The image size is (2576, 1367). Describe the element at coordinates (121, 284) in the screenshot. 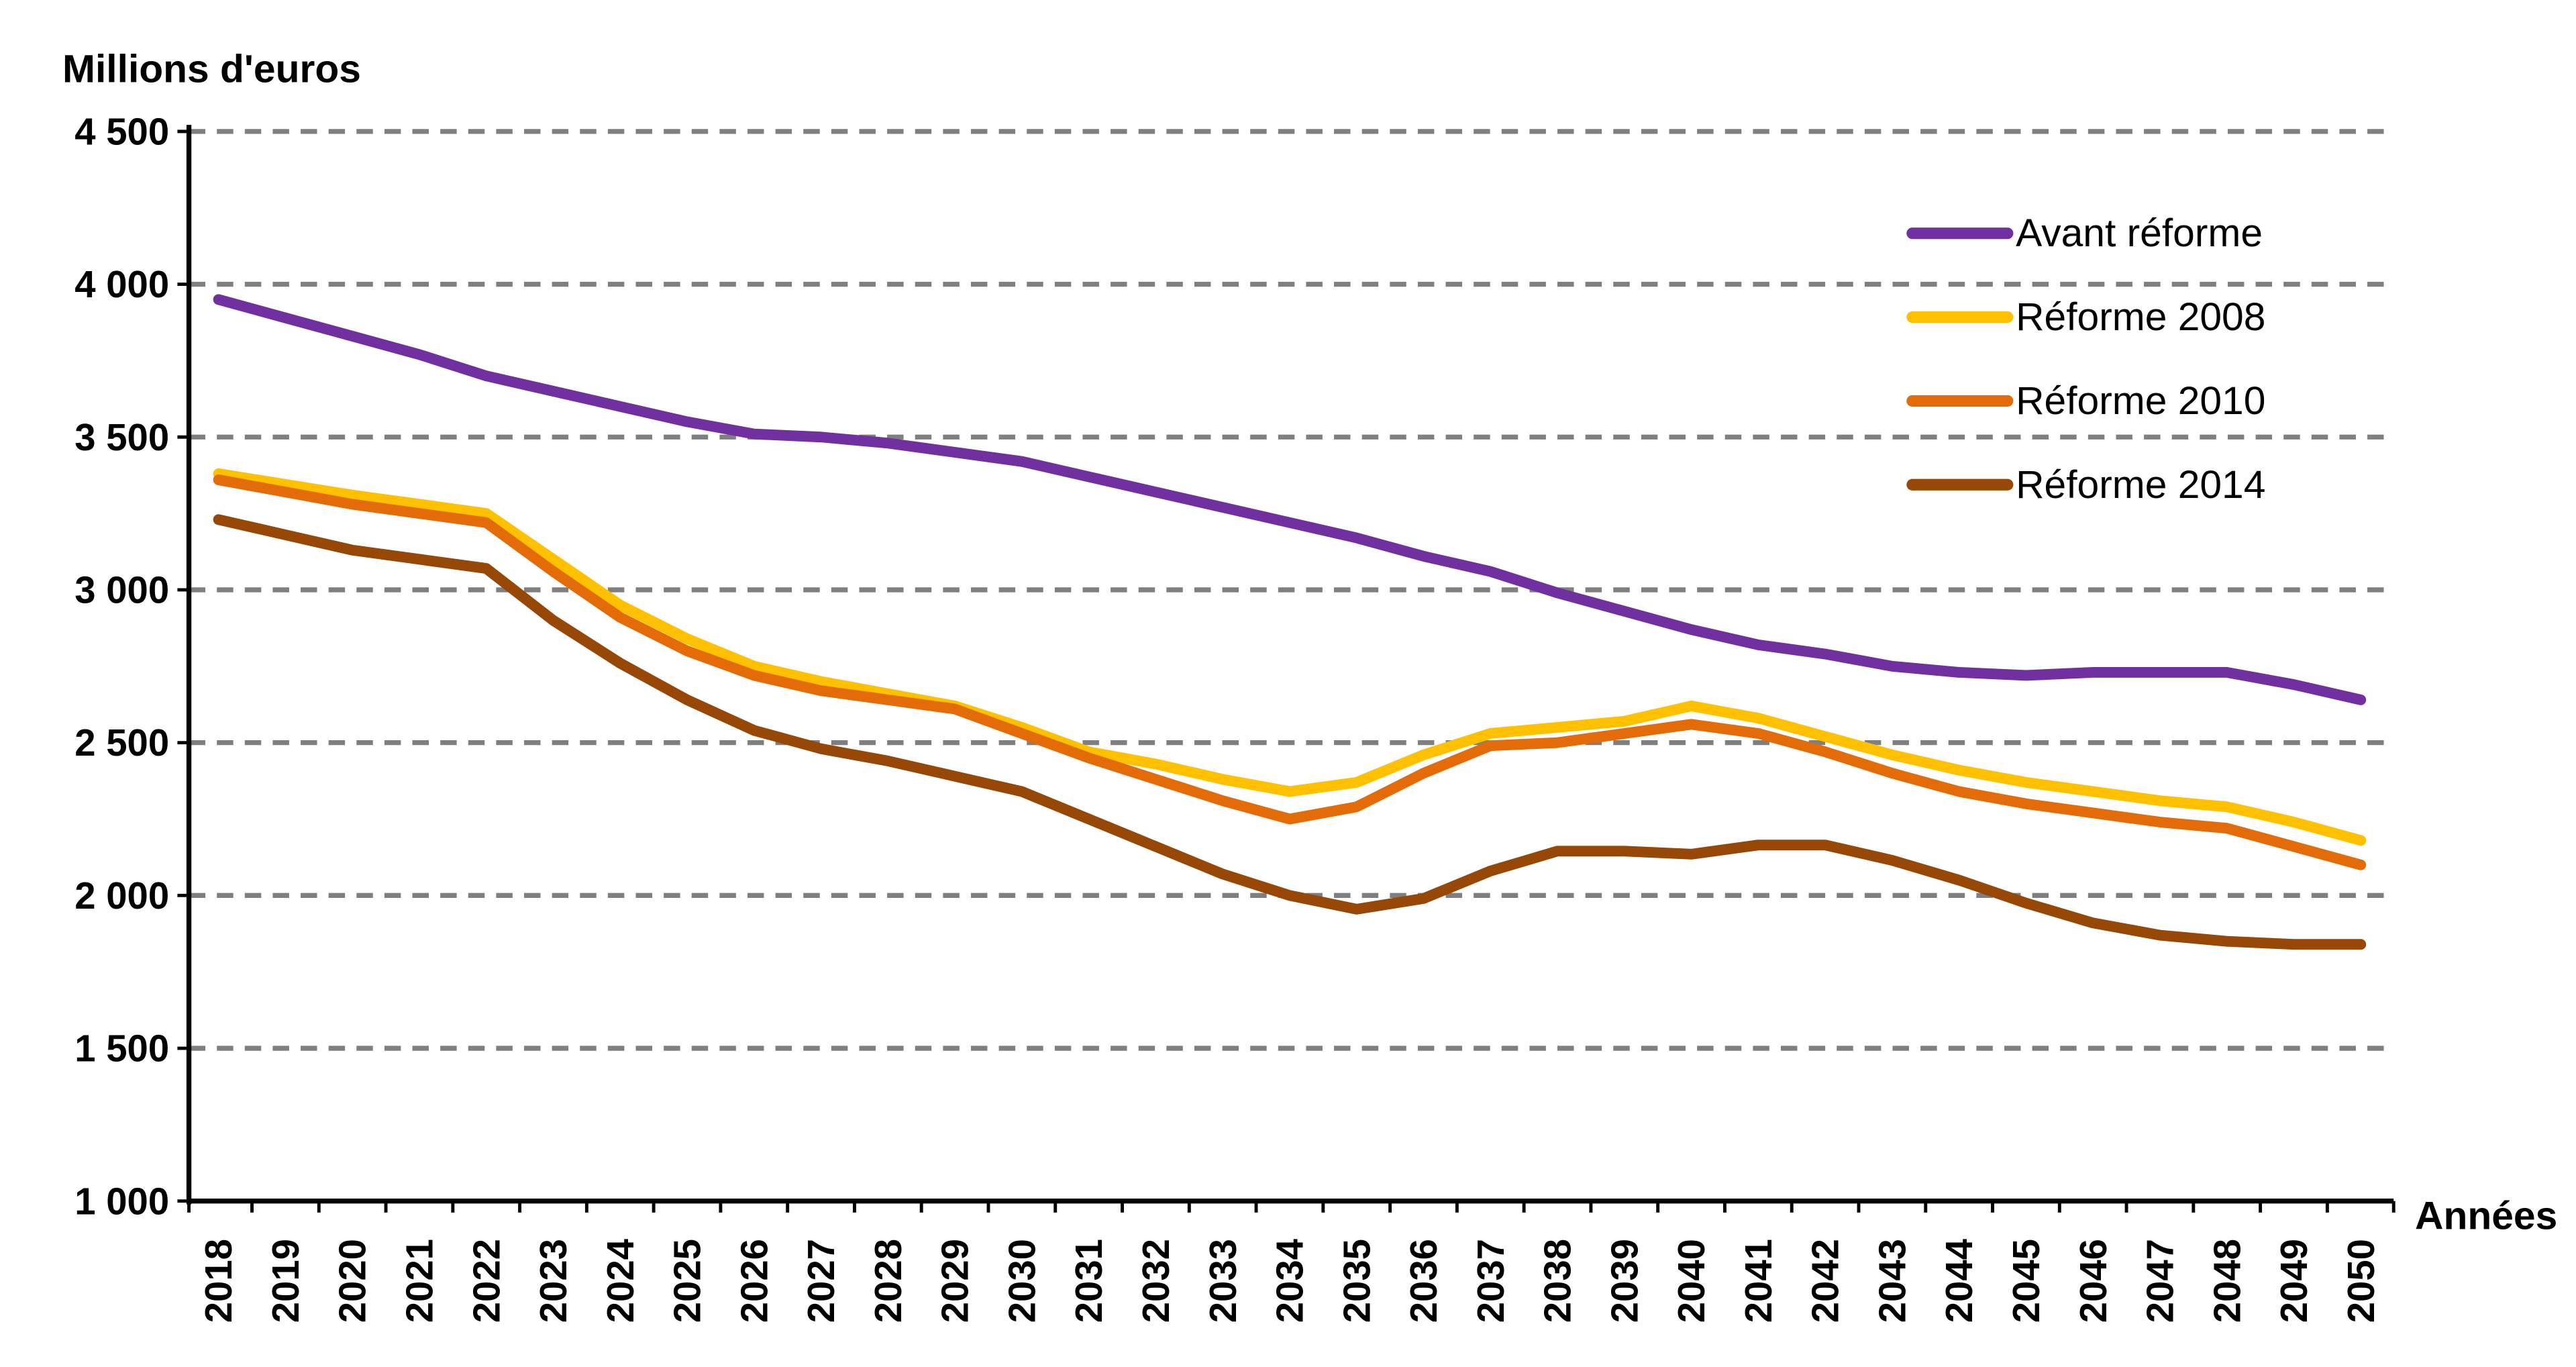

I see `y-tick-label: 4 000` at that location.